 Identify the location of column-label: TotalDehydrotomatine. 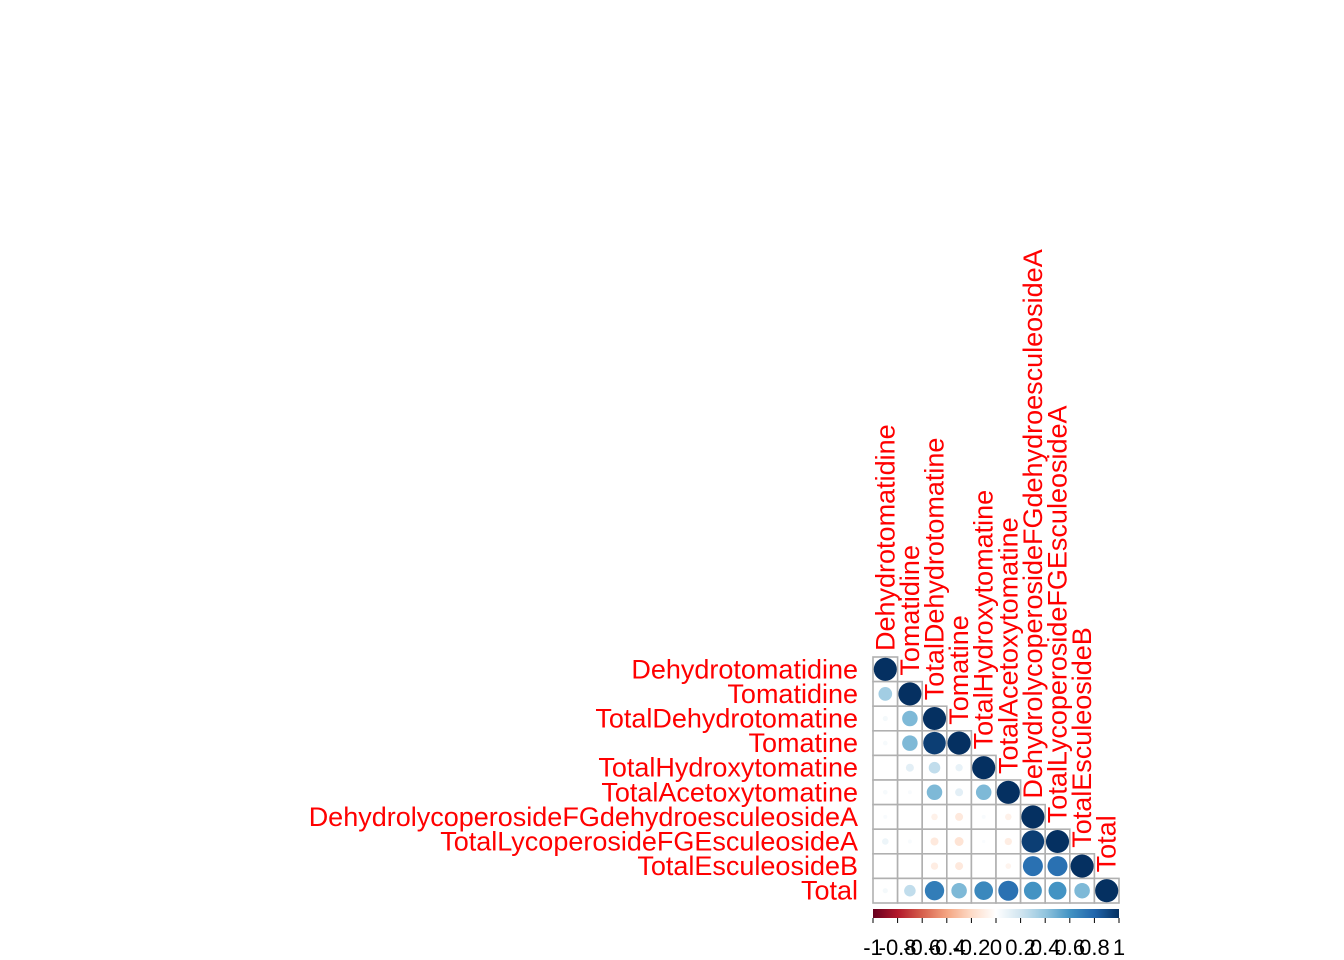
(935, 569).